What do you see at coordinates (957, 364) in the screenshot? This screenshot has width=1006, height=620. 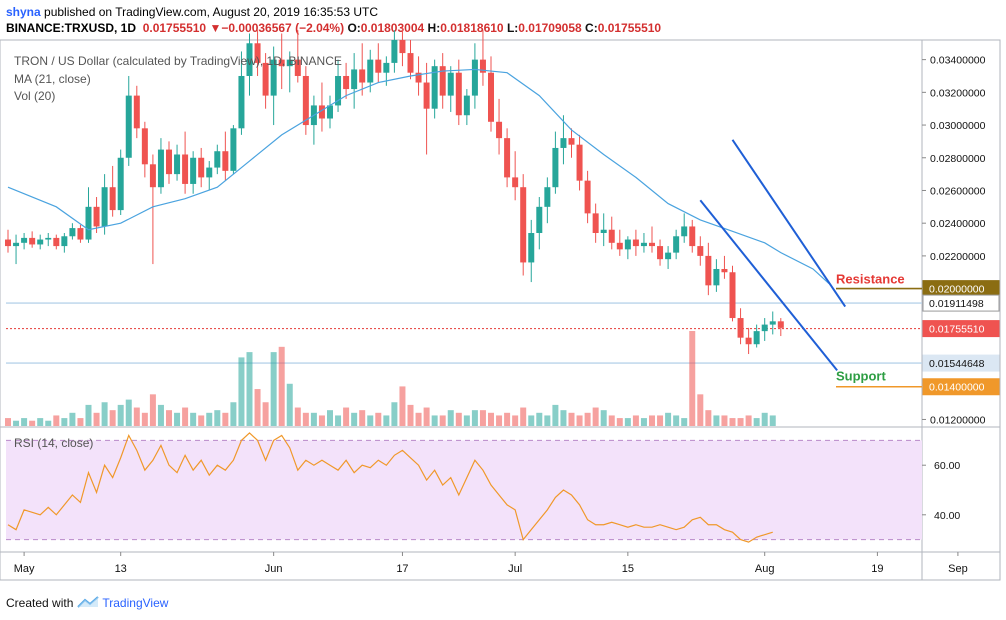 I see `price-tag-label: 0.01544648` at bounding box center [957, 364].